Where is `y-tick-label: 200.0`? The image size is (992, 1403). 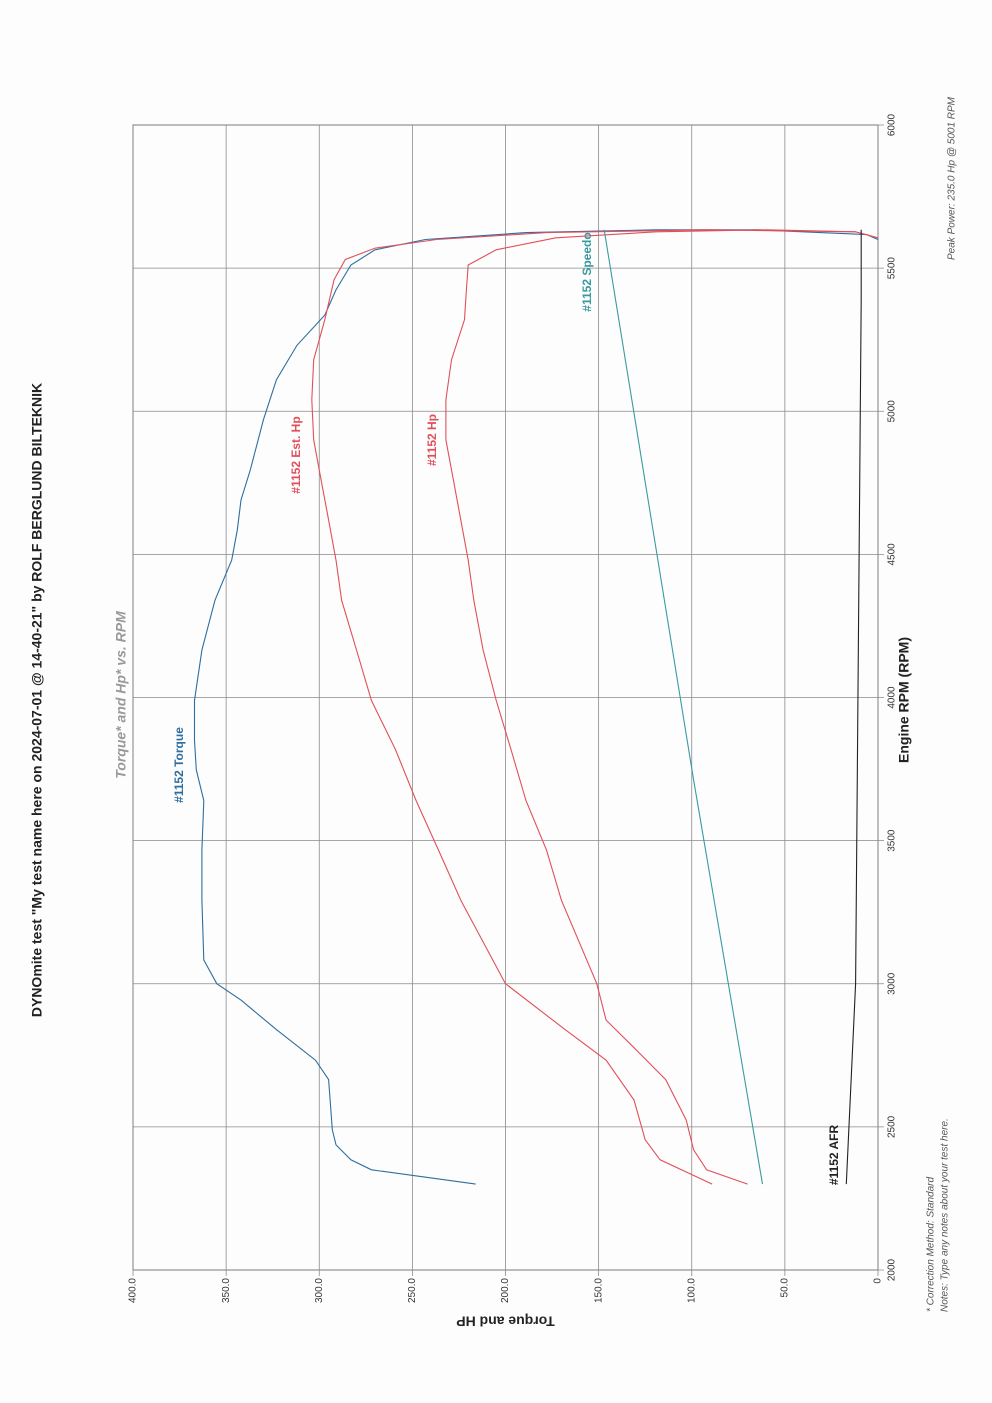
y-tick-label: 200.0 is located at coordinates (505, 1290).